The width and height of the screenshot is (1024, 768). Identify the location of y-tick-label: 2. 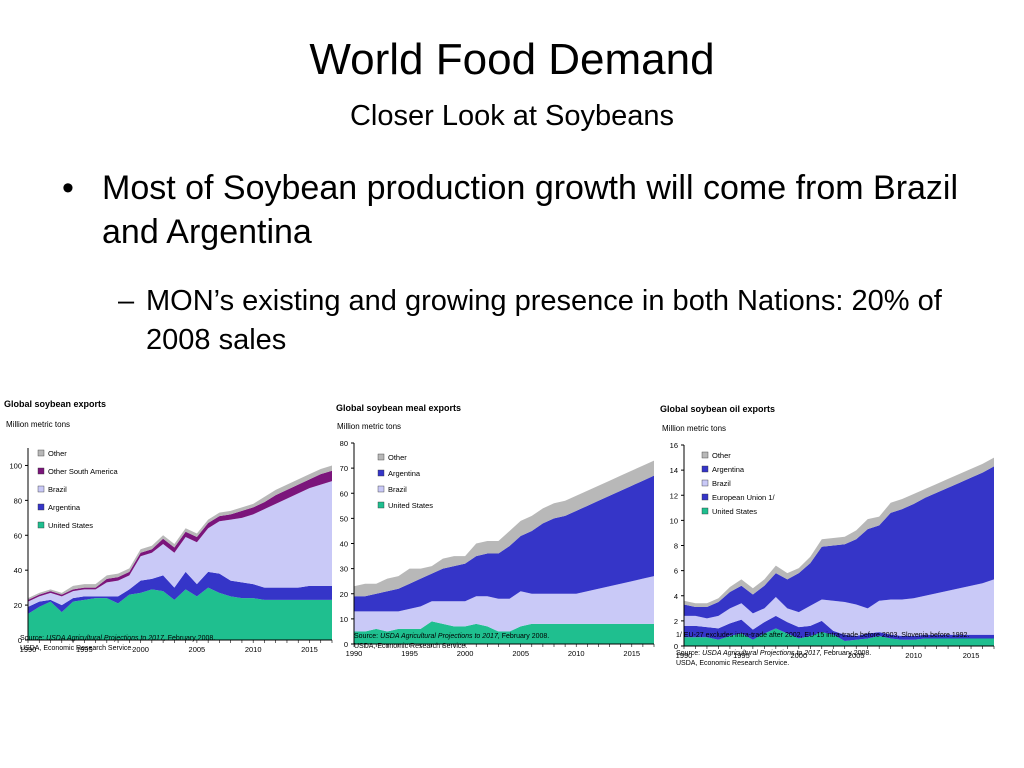
(676, 621).